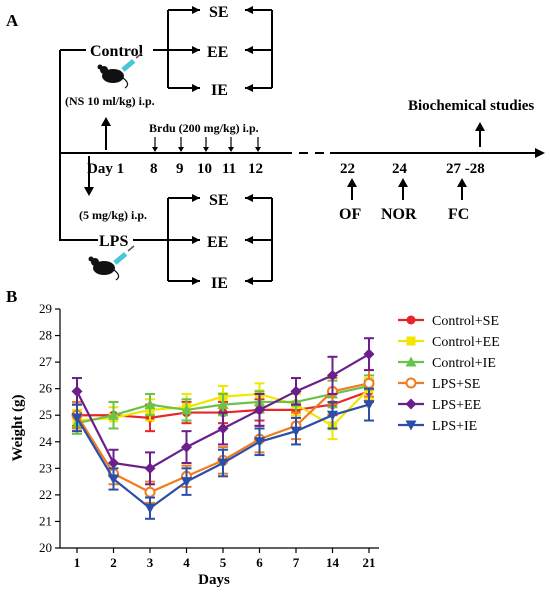 Image resolution: width=550 pixels, height=592 pixels. I want to click on day-label-9: 9, so click(180, 169).